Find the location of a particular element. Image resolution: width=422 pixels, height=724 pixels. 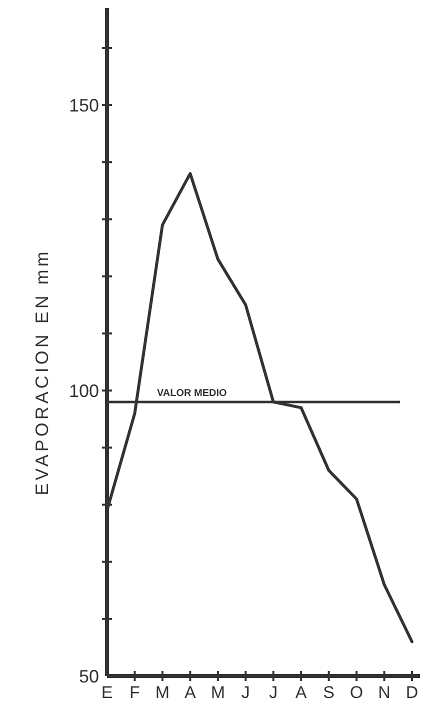

x-tick-label: N is located at coordinates (384, 692).